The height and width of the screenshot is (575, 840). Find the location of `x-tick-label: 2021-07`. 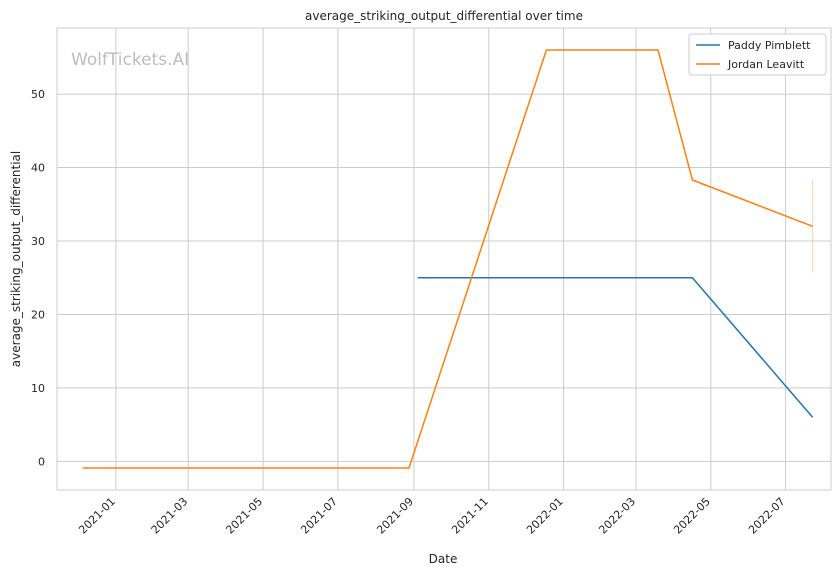

x-tick-label: 2021-07 is located at coordinates (319, 516).